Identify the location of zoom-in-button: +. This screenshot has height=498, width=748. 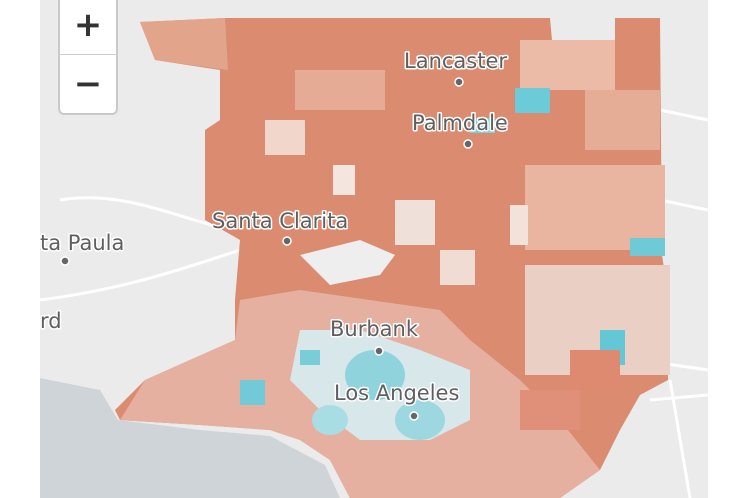
(88, 27).